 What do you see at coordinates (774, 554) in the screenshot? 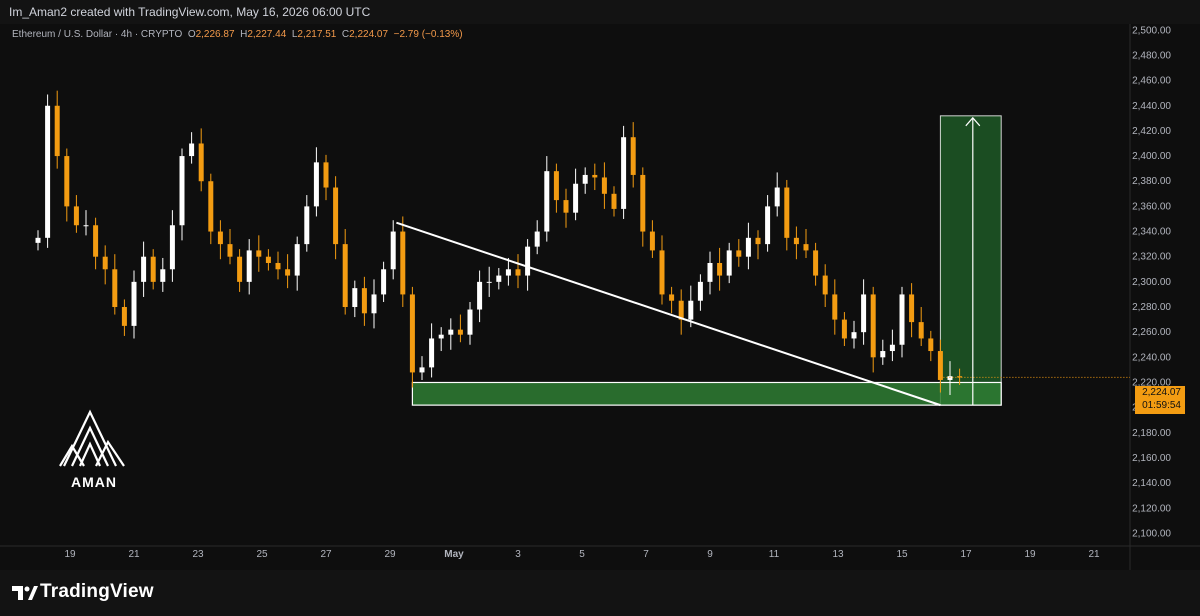
I see `x-tick-label: 11` at bounding box center [774, 554].